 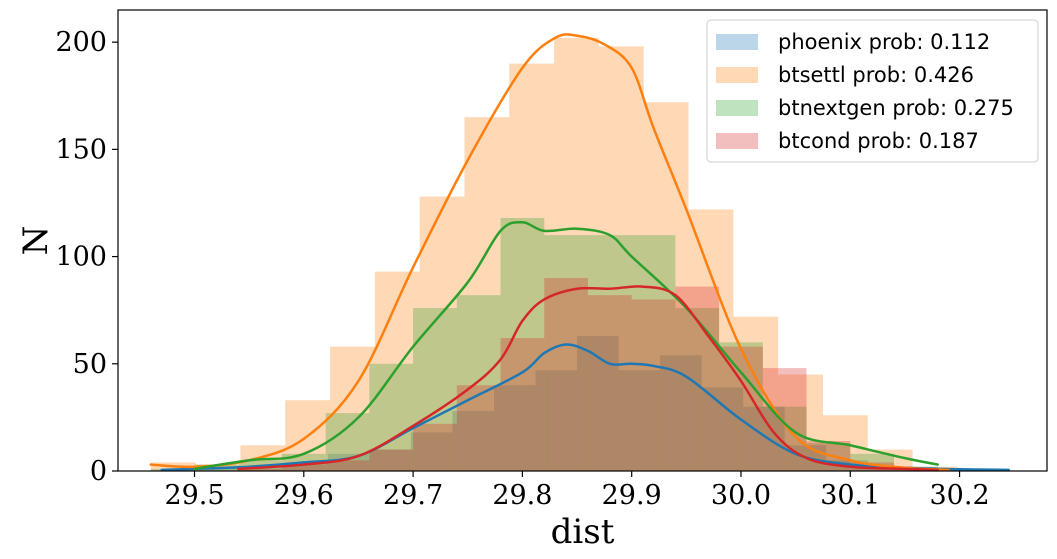 I want to click on btsettl-legend-swatch, so click(x=737, y=75).